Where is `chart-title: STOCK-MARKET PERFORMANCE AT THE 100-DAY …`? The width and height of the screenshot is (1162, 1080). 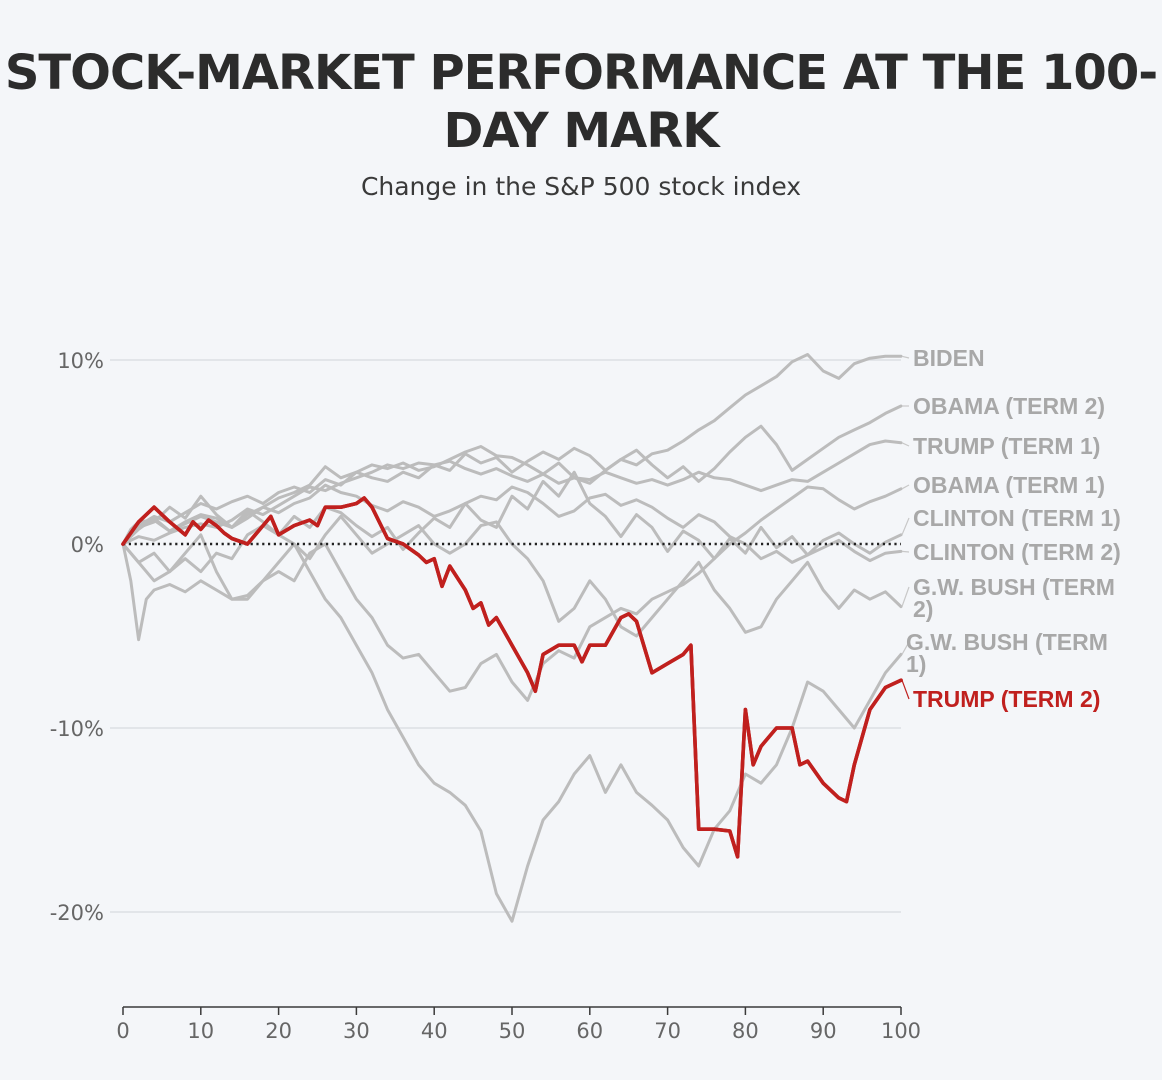 chart-title: STOCK-MARKET PERFORMANCE AT THE 100-DAY … is located at coordinates (581, 102).